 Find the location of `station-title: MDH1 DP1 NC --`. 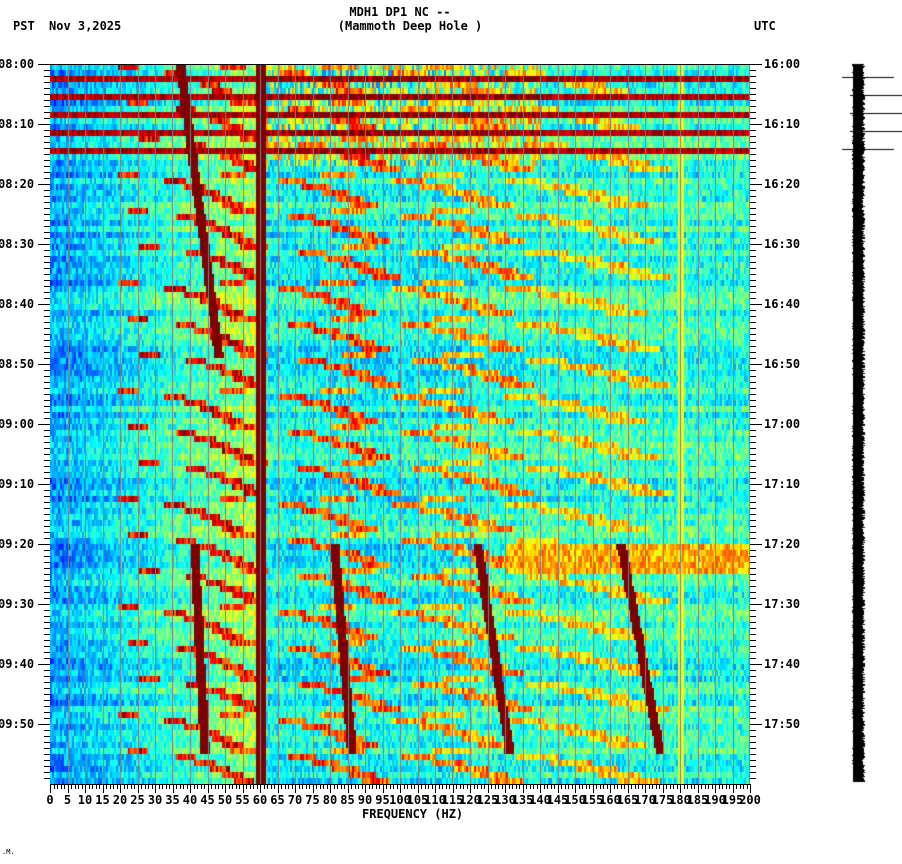

station-title: MDH1 DP1 NC -- is located at coordinates (400, 12).